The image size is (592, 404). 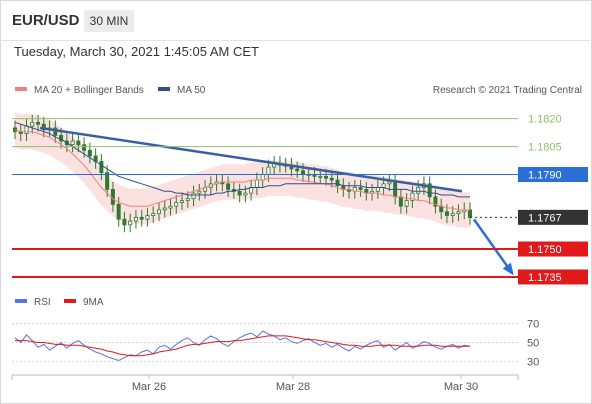 What do you see at coordinates (89, 90) in the screenshot?
I see `legend-ma20: MA 20 + Bollinger Bands` at bounding box center [89, 90].